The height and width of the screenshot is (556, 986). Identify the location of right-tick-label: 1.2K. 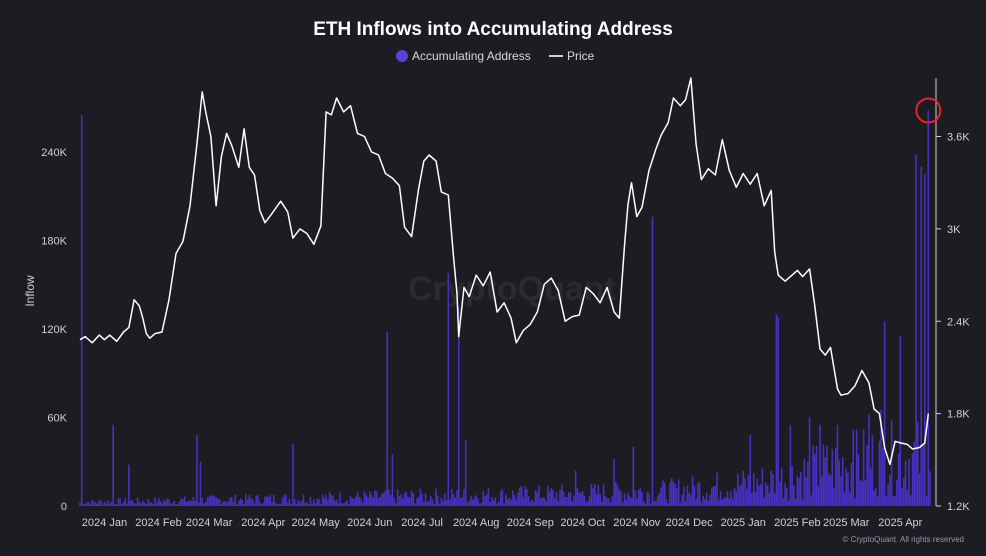
(958, 507).